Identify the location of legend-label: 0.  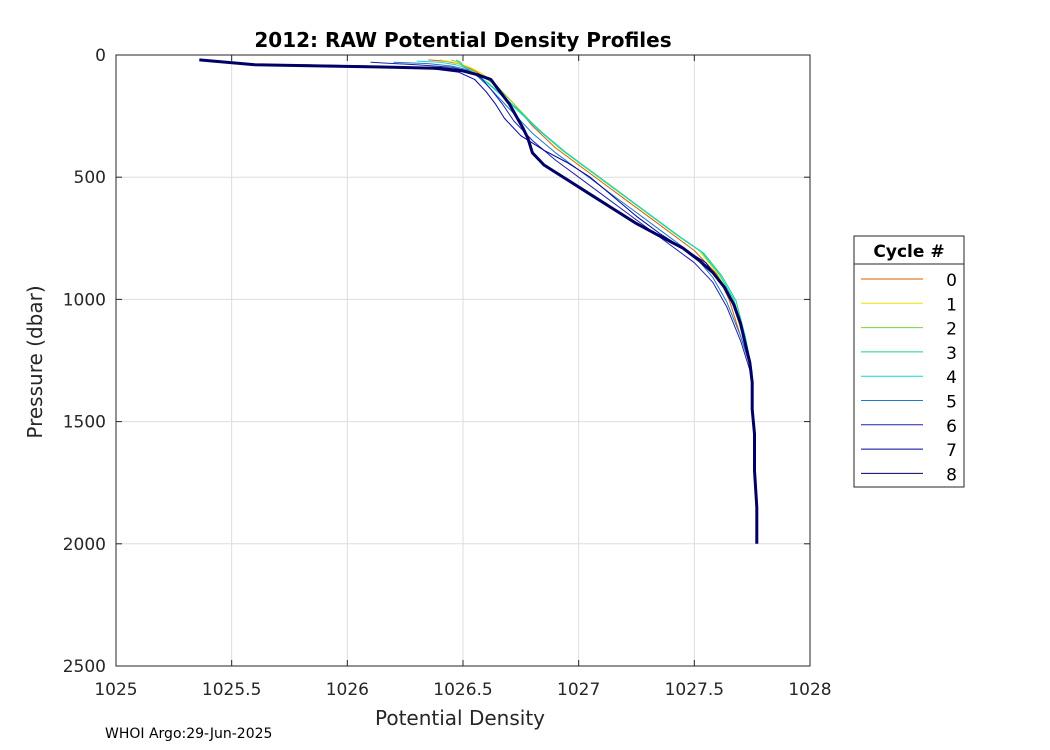
(951, 281).